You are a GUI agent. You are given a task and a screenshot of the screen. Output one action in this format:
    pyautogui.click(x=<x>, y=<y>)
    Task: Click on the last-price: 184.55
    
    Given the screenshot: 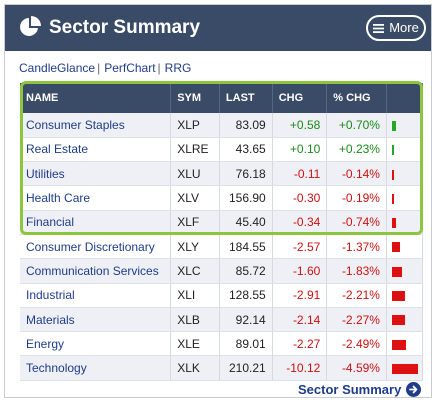 What is the action you would take?
    pyautogui.click(x=246, y=247)
    